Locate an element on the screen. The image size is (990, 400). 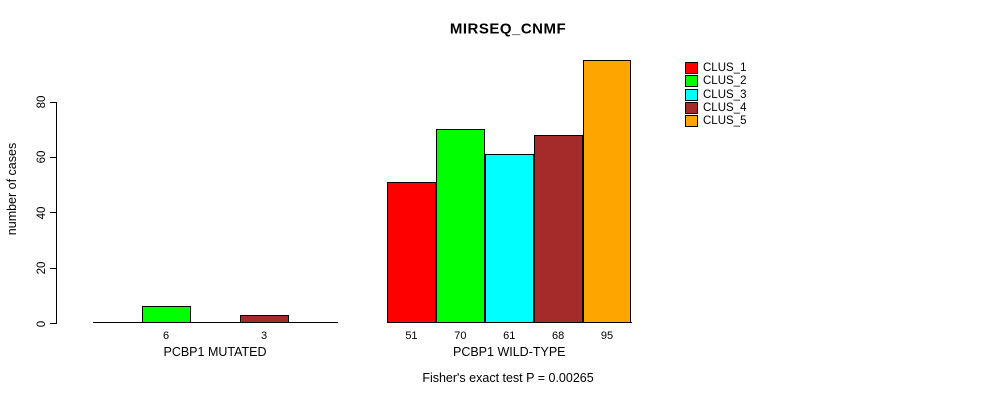
group-label: PCBP1 MUTATED is located at coordinates (215, 352).